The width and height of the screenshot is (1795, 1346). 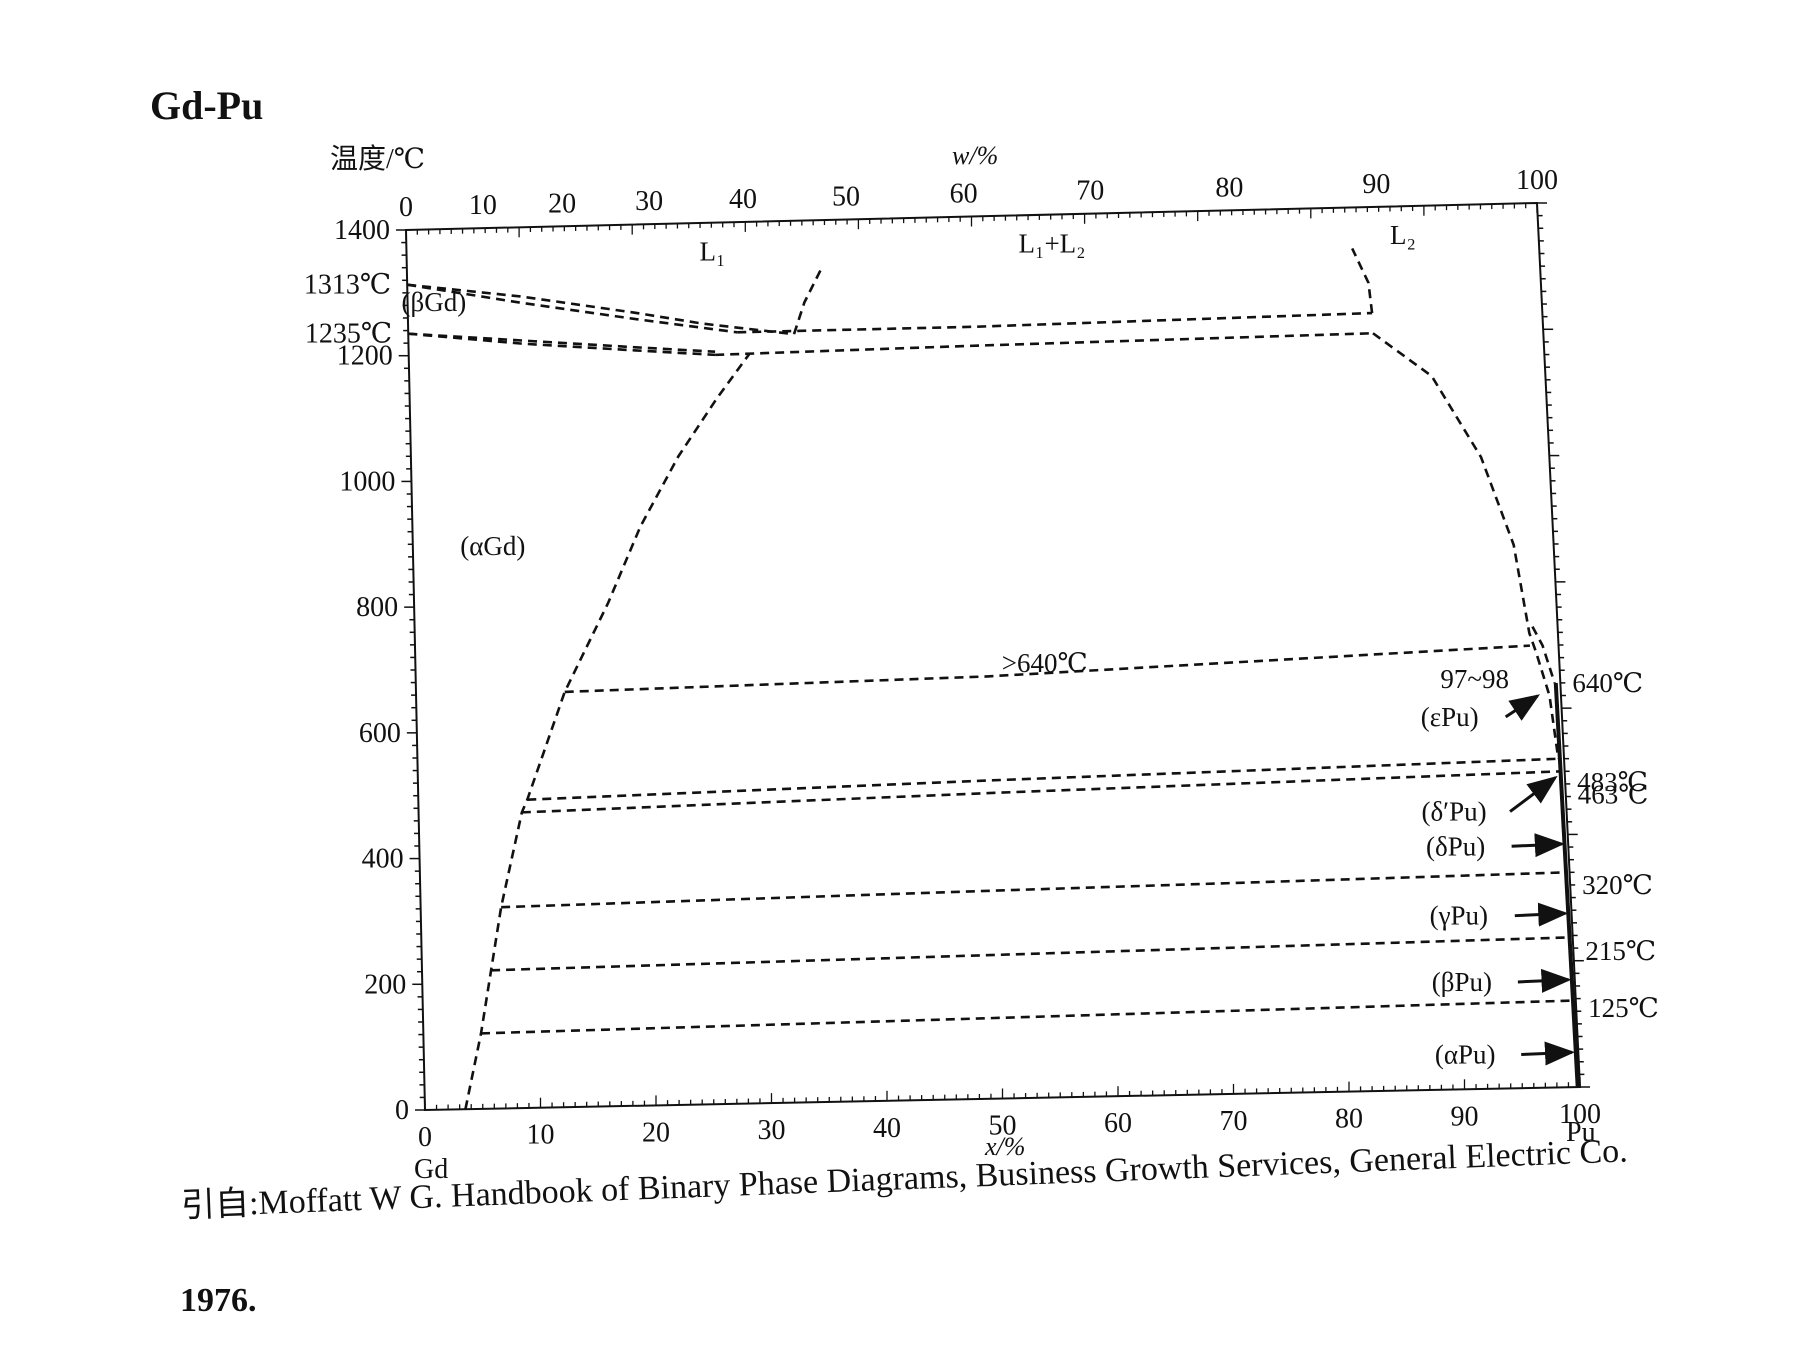 I want to click on x-tick-label-top: 70, so click(x=1090, y=191).